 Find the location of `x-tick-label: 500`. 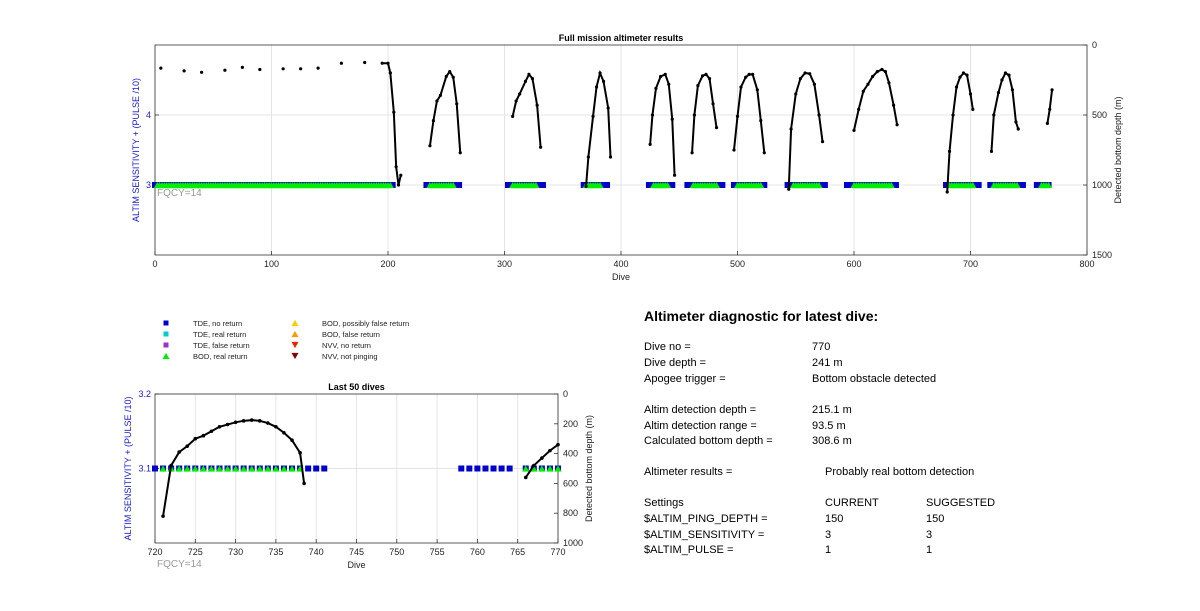

x-tick-label: 500 is located at coordinates (737, 264).